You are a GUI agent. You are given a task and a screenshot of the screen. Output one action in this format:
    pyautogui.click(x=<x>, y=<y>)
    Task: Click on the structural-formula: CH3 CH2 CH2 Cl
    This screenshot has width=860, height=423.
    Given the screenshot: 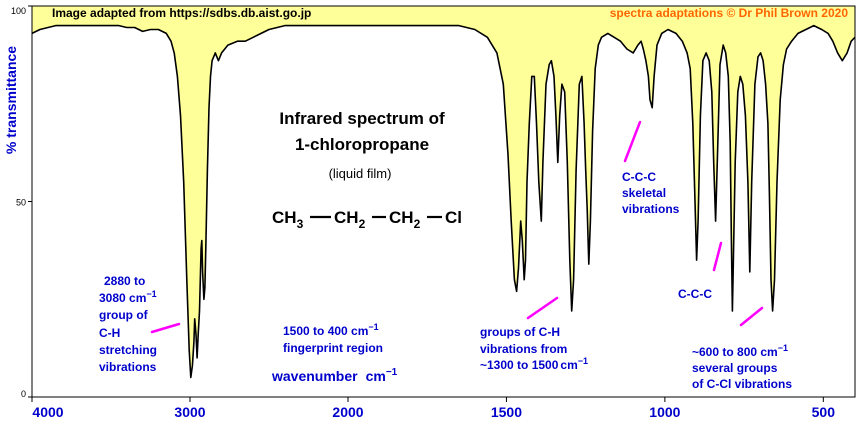 What is the action you would take?
    pyautogui.click(x=367, y=219)
    